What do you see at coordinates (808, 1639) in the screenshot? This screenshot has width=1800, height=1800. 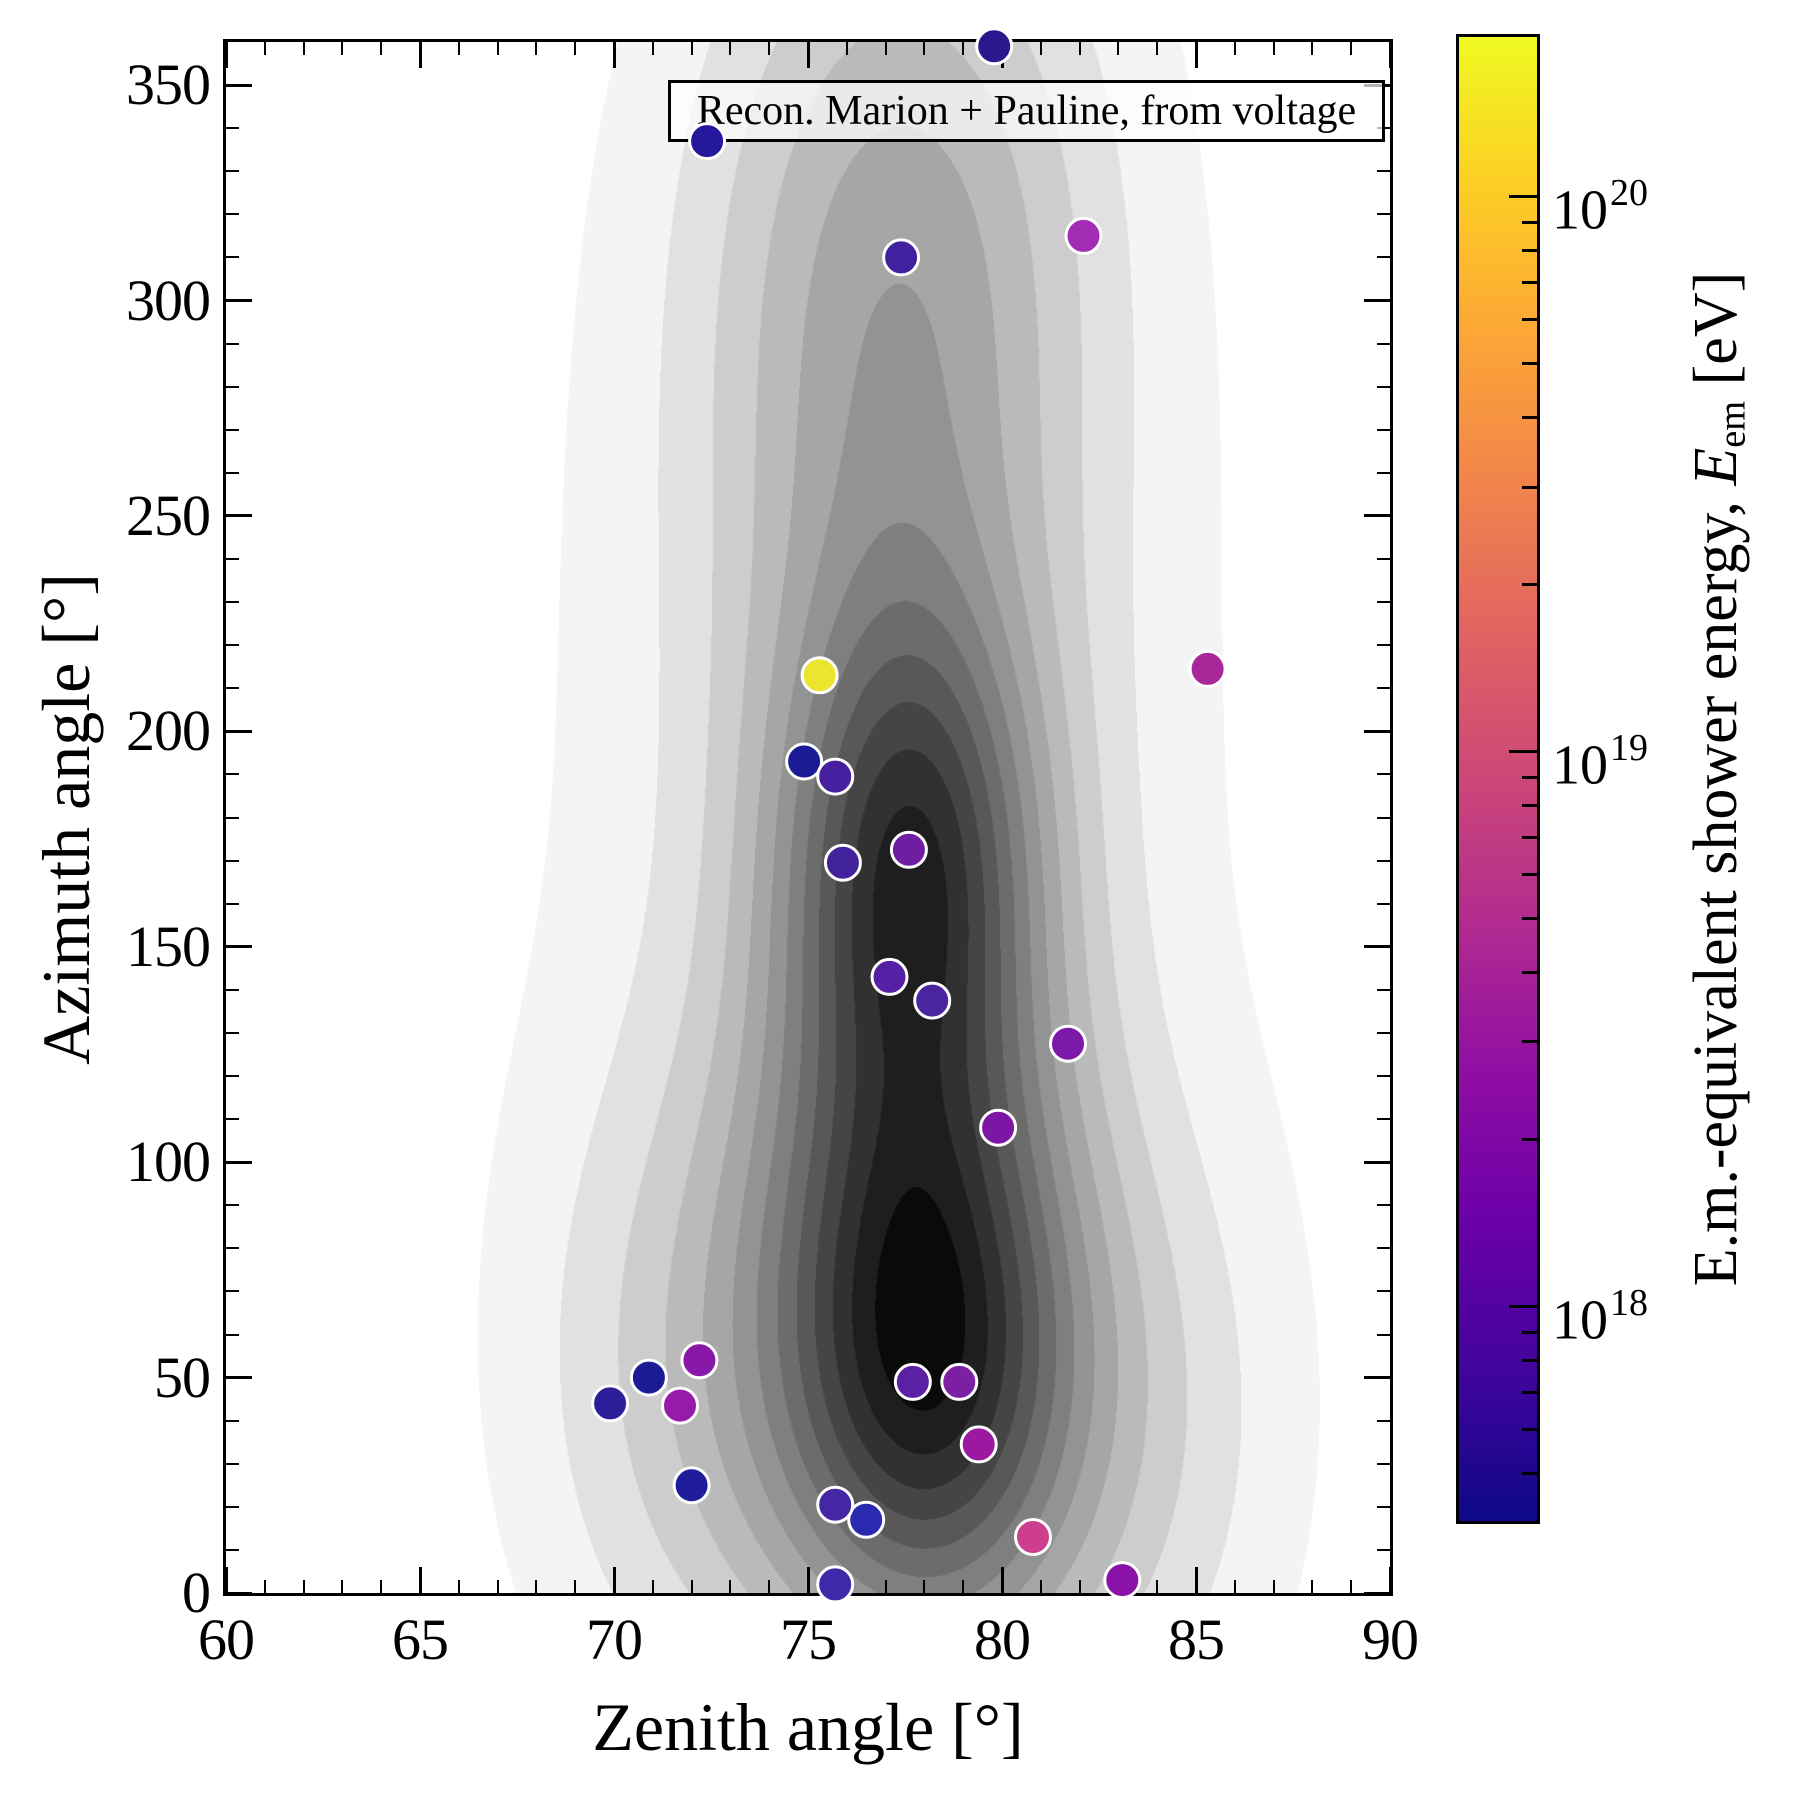 I see `x-tick-label: 75` at bounding box center [808, 1639].